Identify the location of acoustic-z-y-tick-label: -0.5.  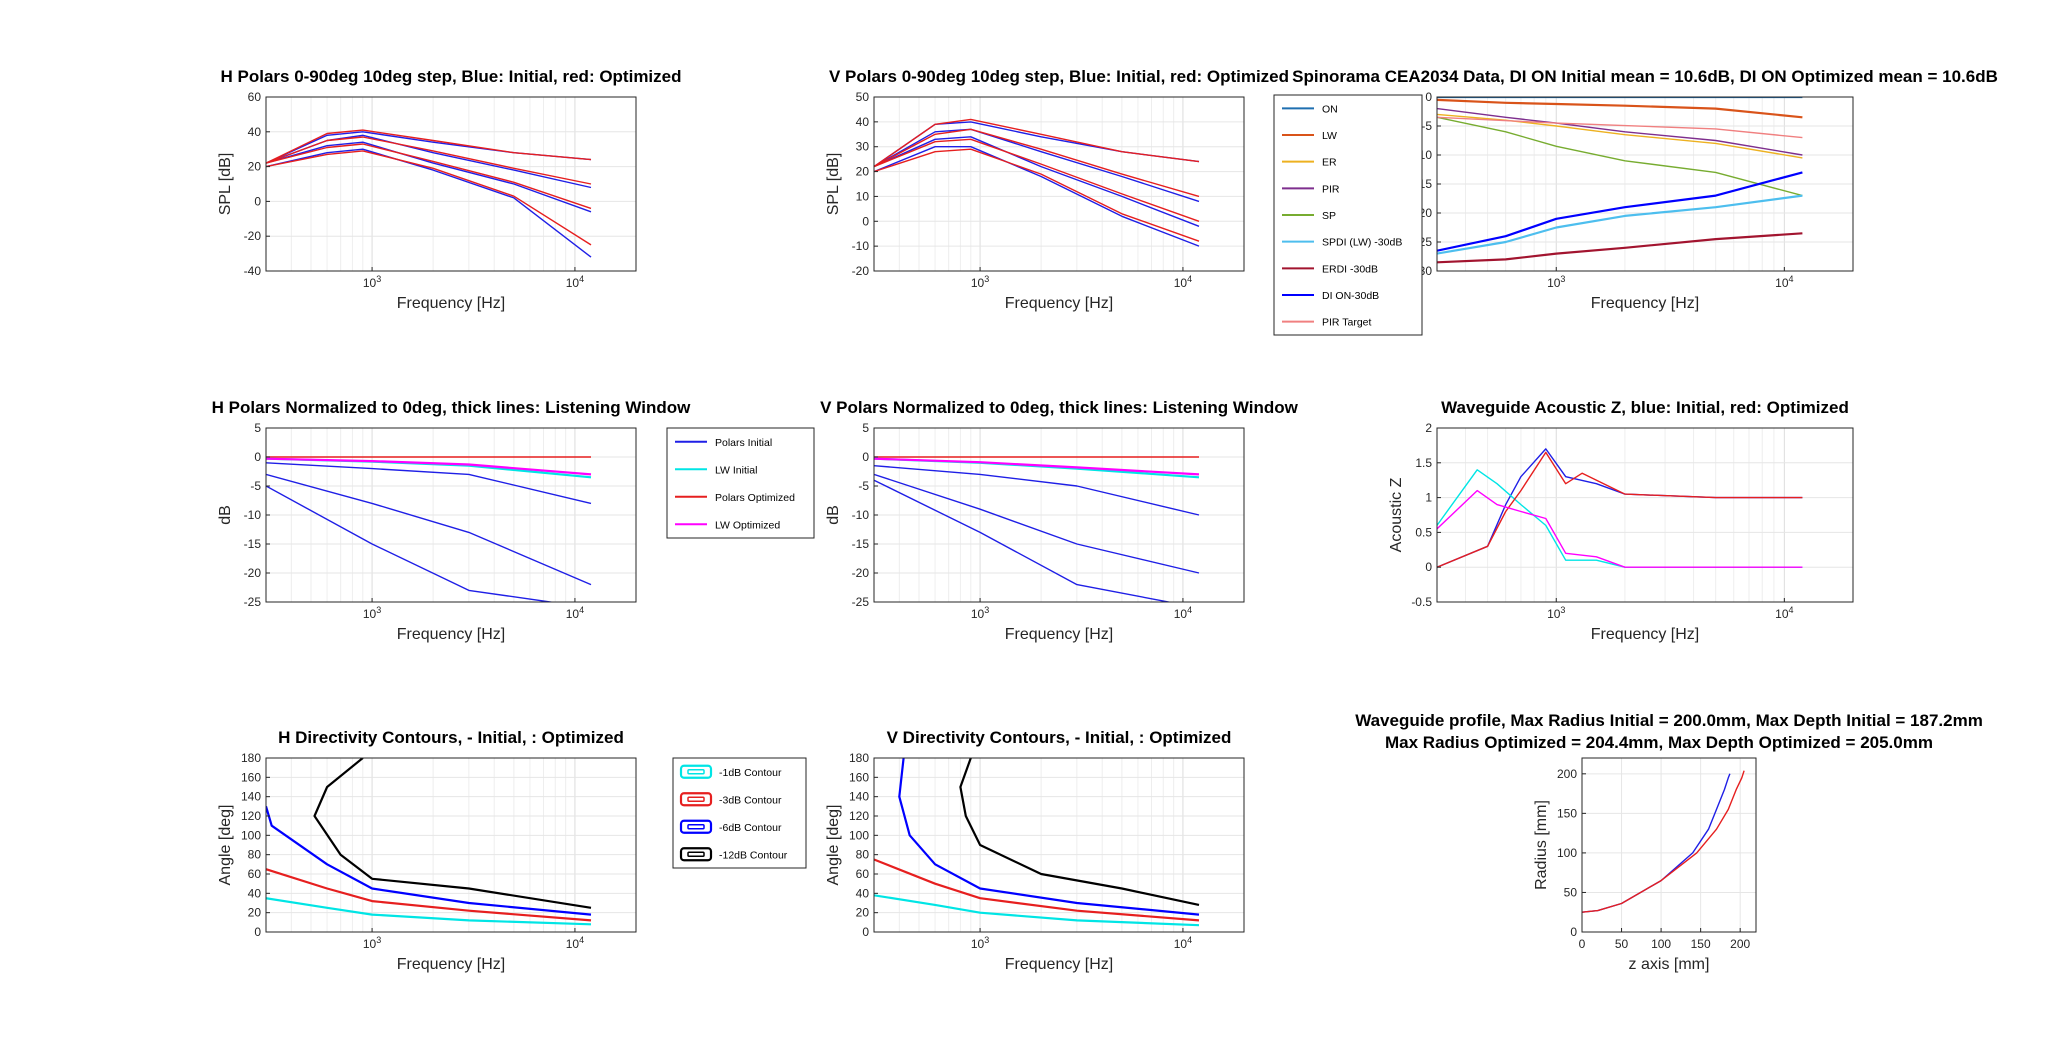
(1421, 602).